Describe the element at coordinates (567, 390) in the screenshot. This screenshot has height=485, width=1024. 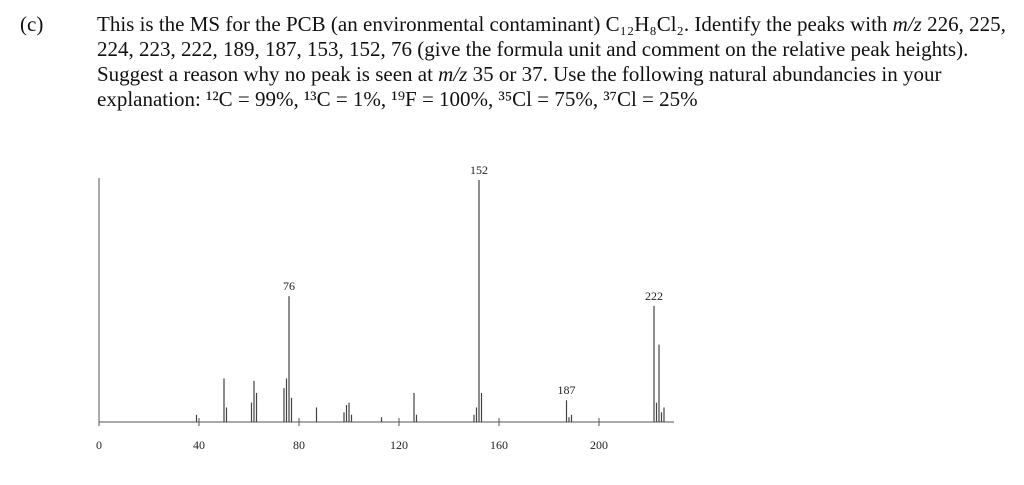
I see `peak-label: 187` at that location.